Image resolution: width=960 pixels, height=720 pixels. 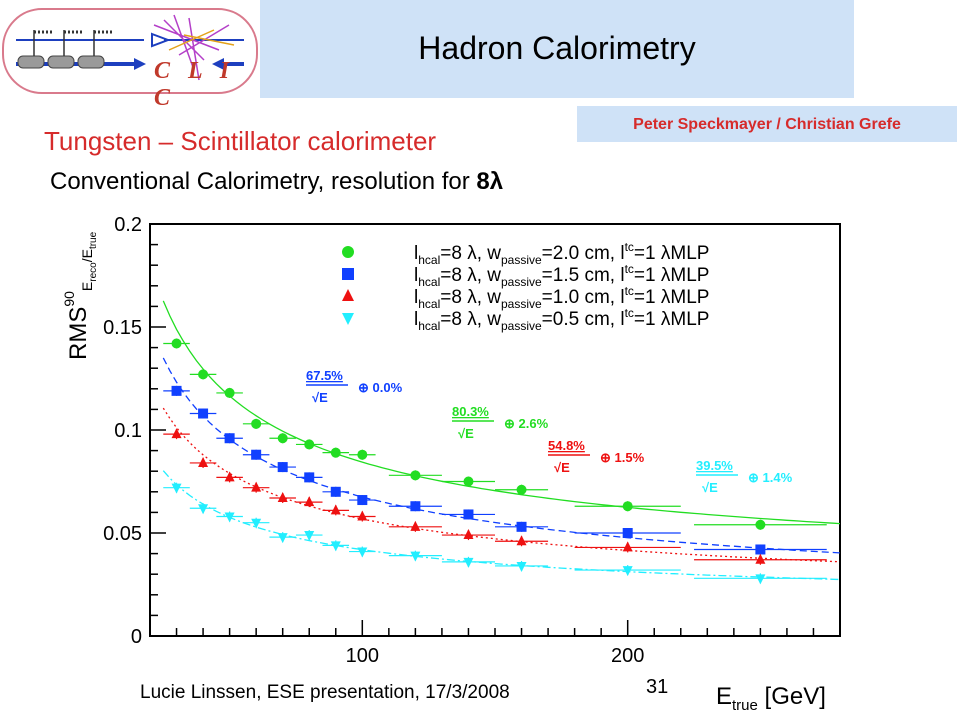 I want to click on y-axis-title: RMS90Ereco/Etrue, so click(x=80, y=295).